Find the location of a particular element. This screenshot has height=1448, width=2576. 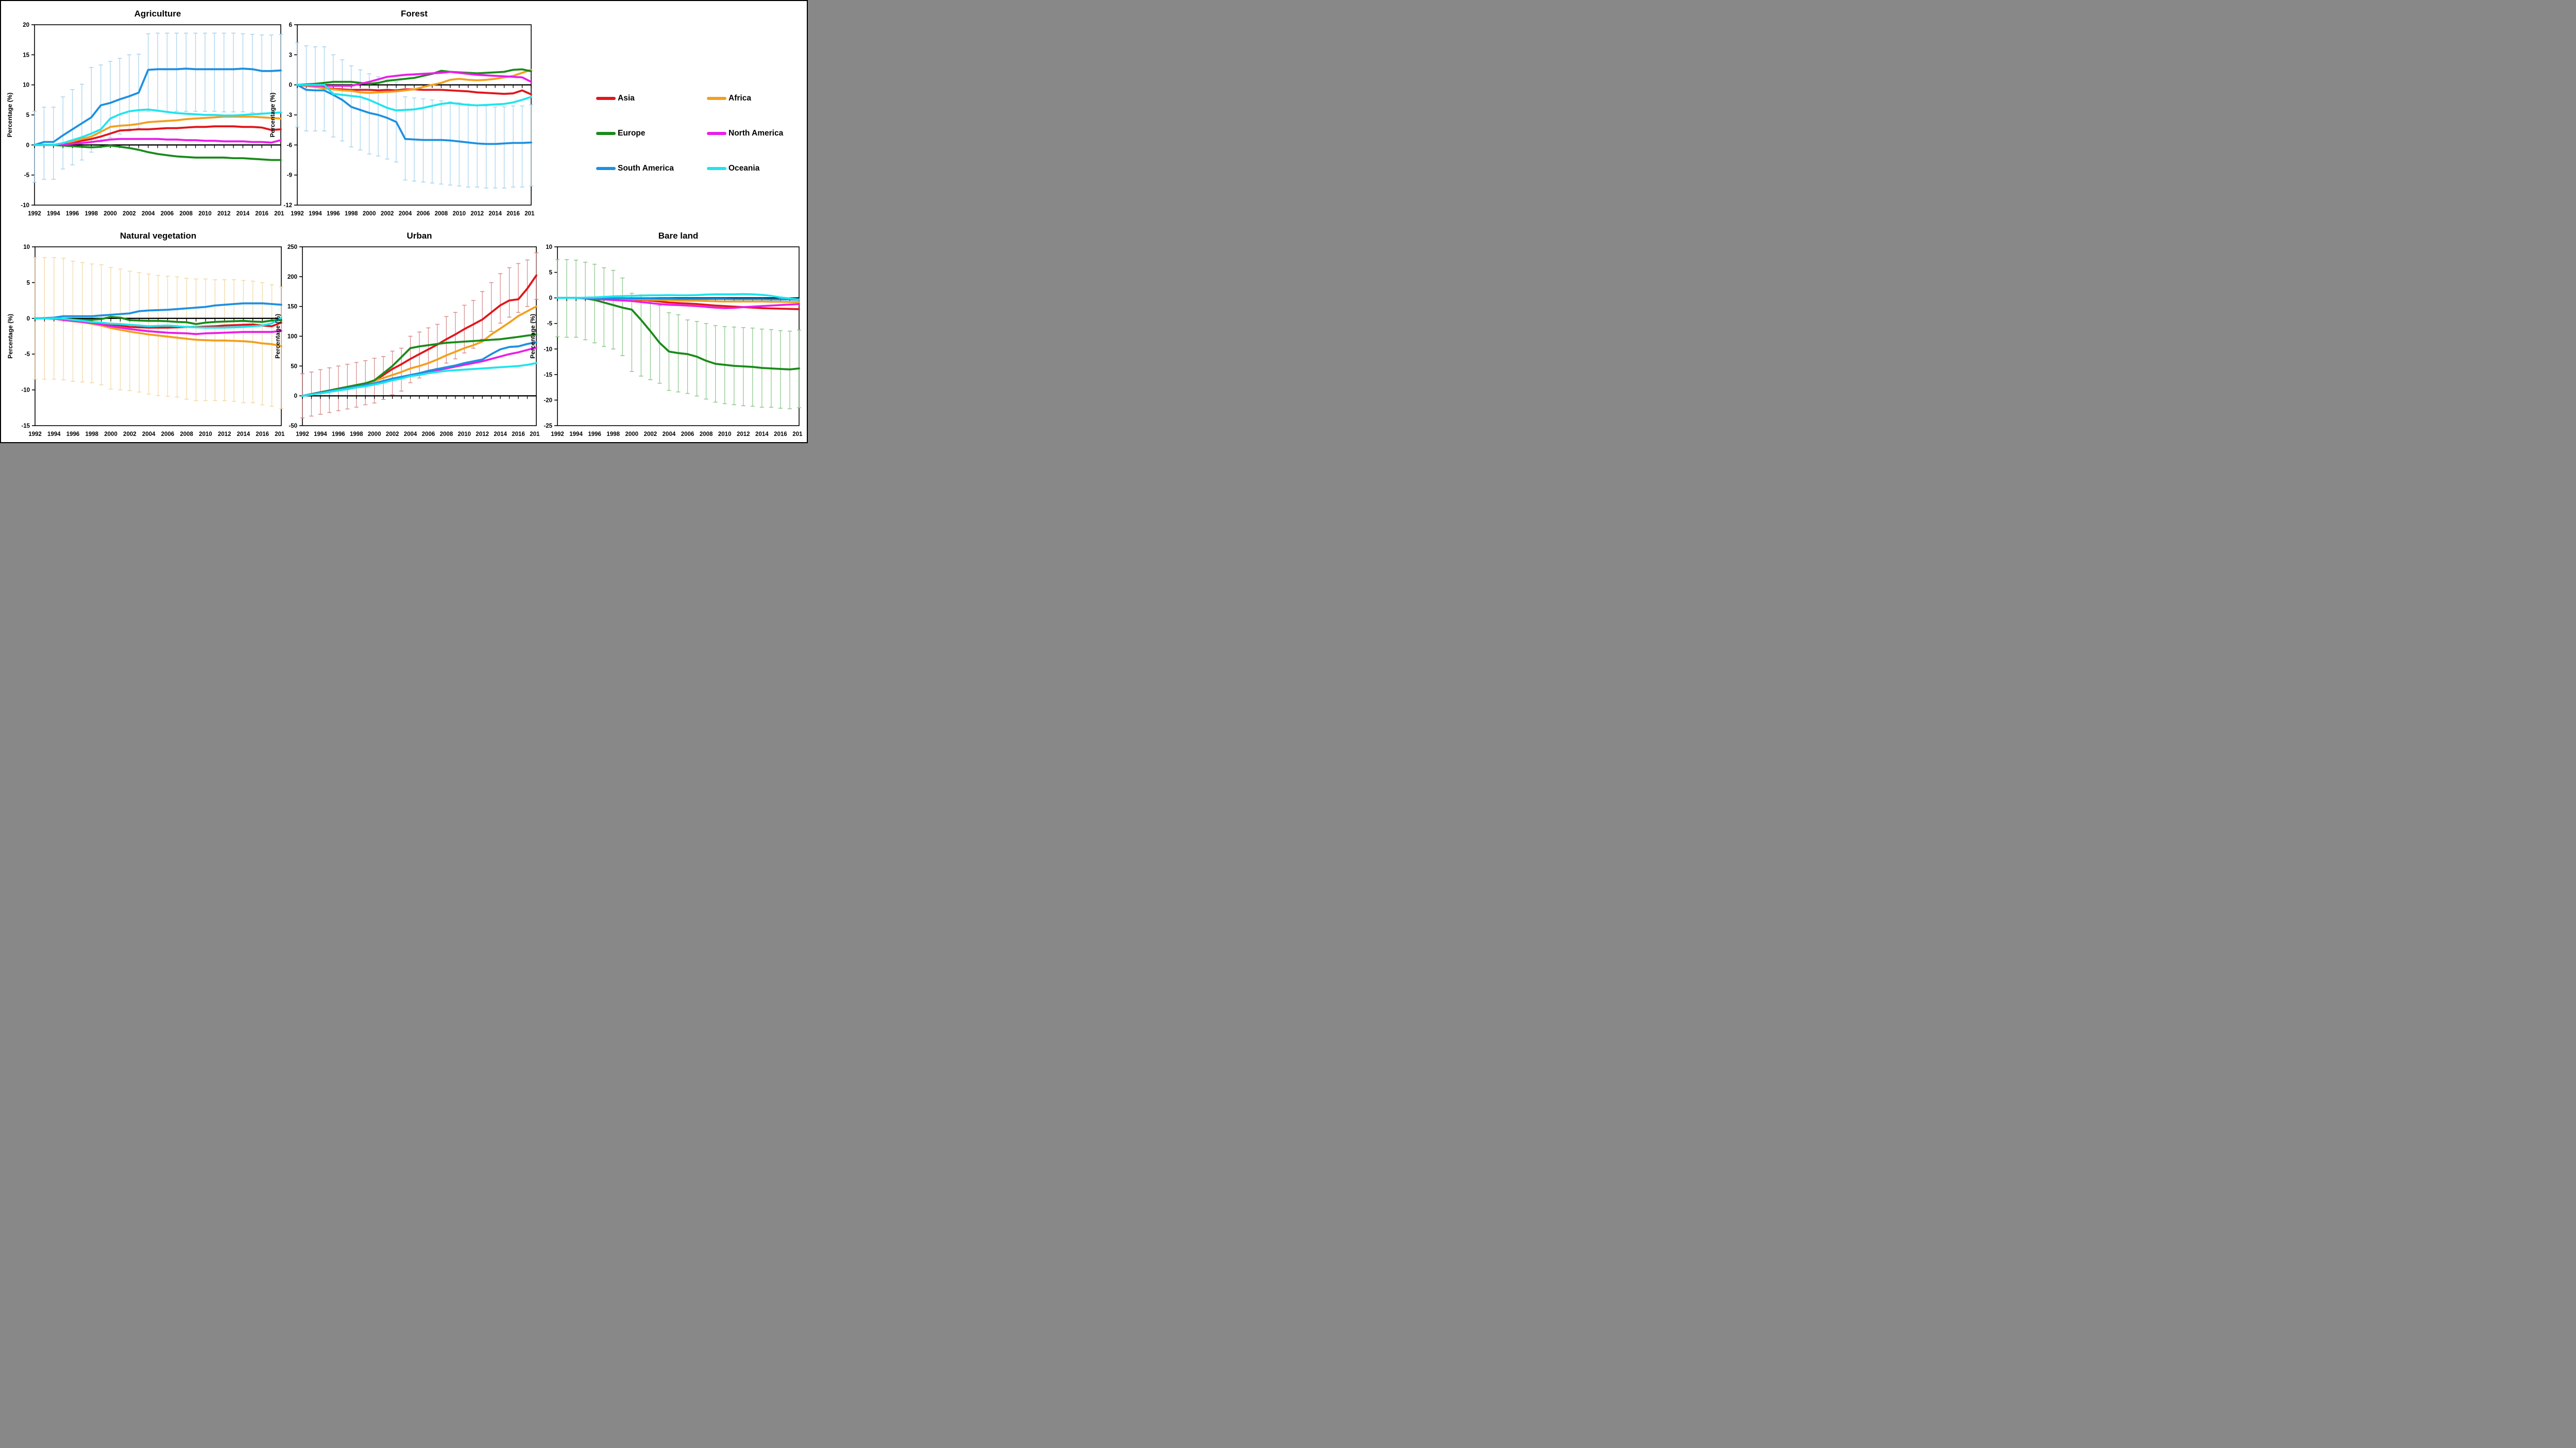

series-line-africa is located at coordinates (157, 130).